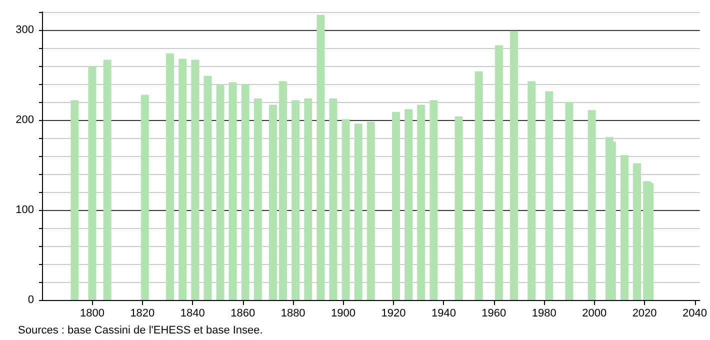  What do you see at coordinates (140, 330) in the screenshot?
I see `source-note: Sources : base Cassini de l'EHESS et base Insee.` at bounding box center [140, 330].